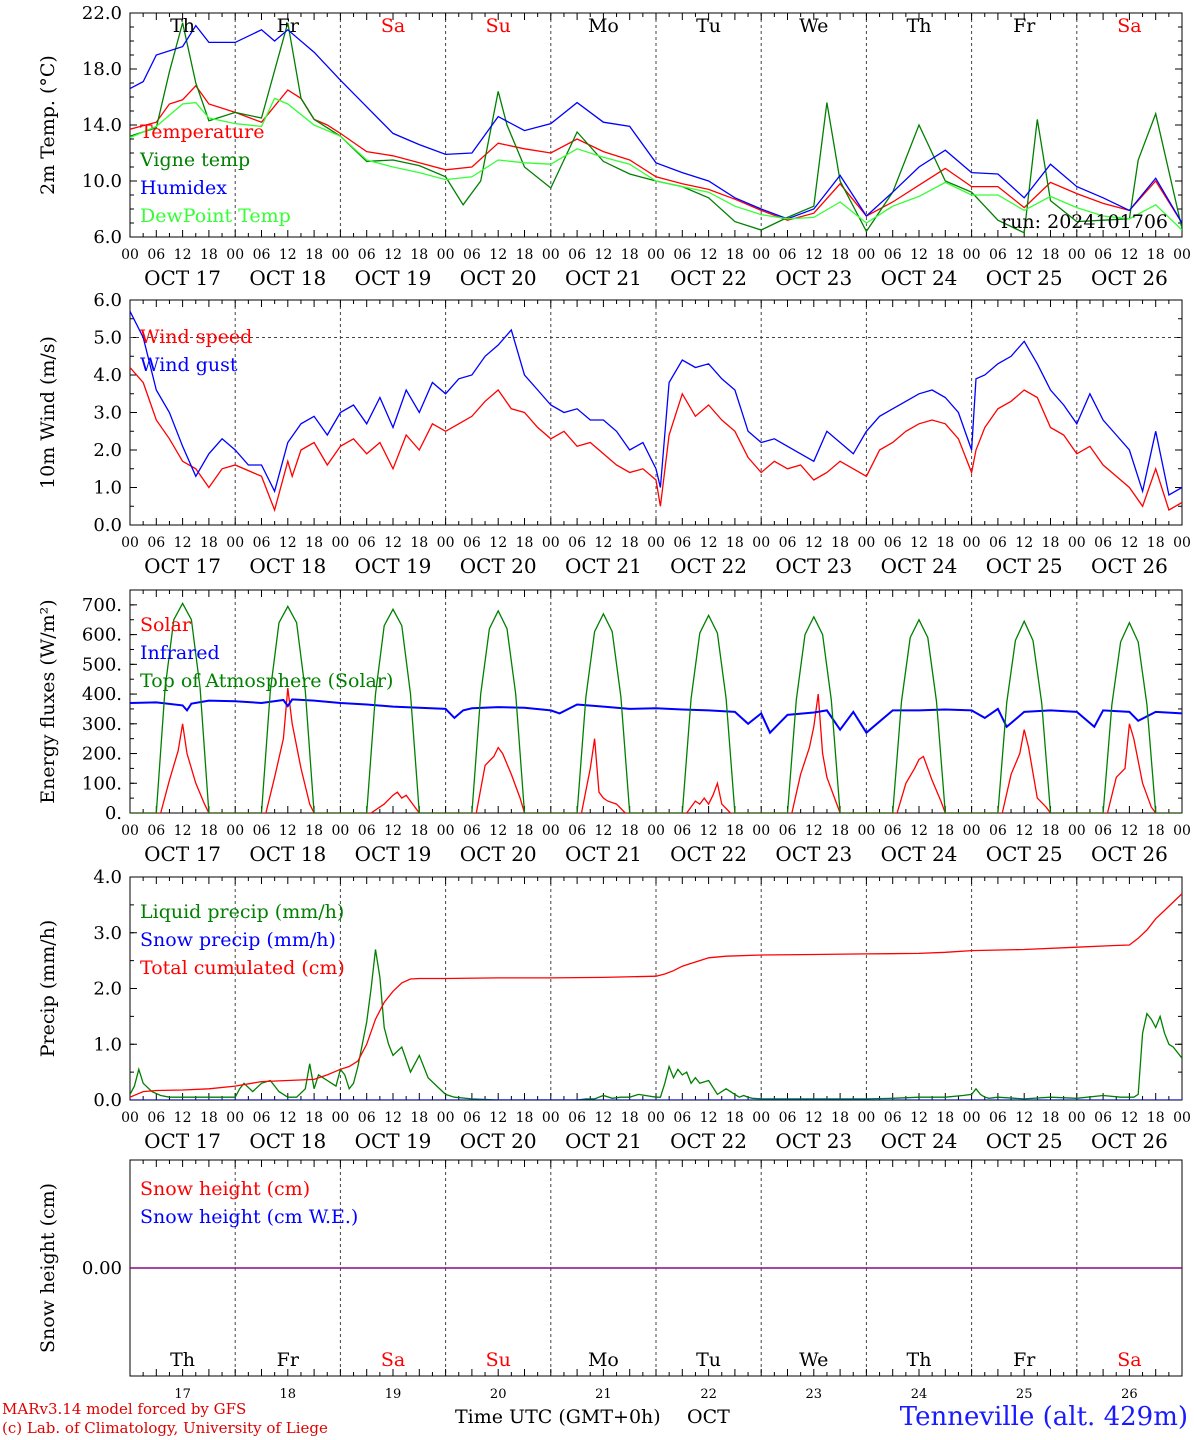 This screenshot has width=1194, height=1440. Describe the element at coordinates (189, 365) in the screenshot. I see `legend-entry: Wind gust` at that location.